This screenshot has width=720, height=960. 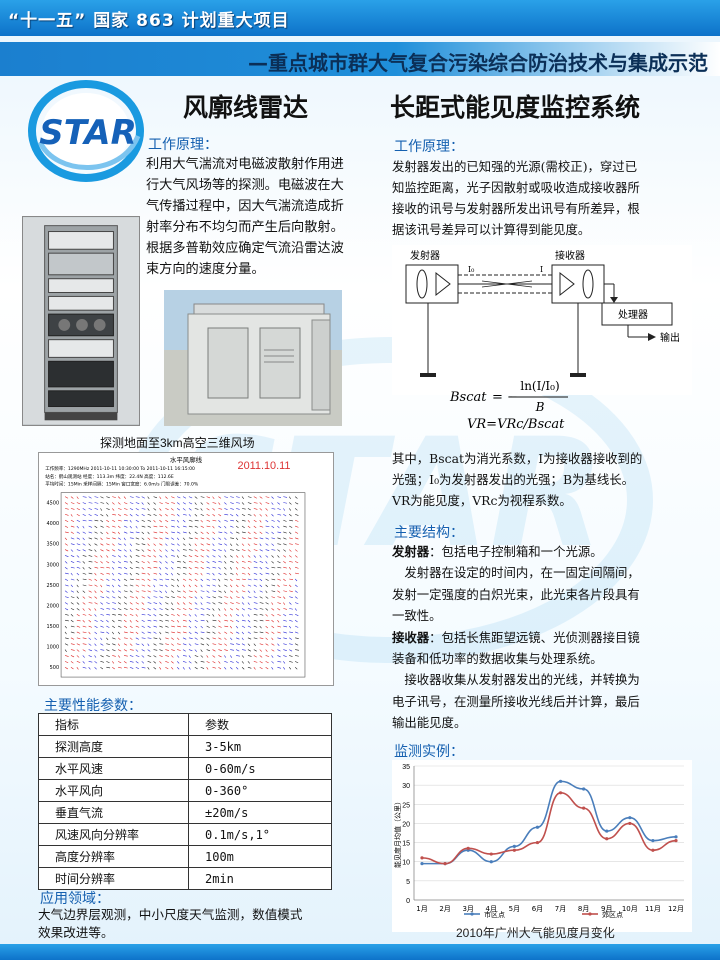 What do you see at coordinates (472, 914) in the screenshot?
I see `legend-marker` at bounding box center [472, 914].